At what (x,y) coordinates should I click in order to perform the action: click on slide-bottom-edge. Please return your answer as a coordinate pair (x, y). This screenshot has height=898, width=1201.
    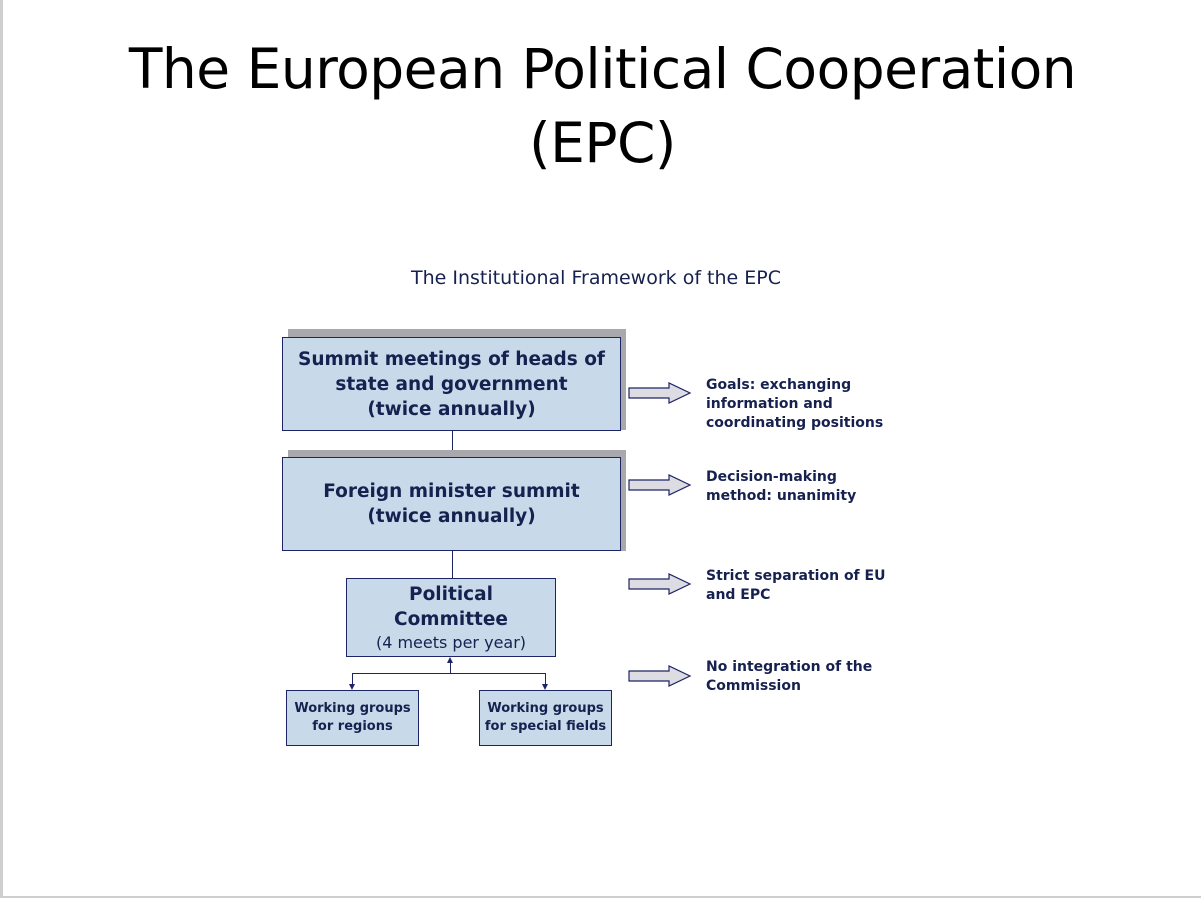
    Looking at the image, I should click on (600, 897).